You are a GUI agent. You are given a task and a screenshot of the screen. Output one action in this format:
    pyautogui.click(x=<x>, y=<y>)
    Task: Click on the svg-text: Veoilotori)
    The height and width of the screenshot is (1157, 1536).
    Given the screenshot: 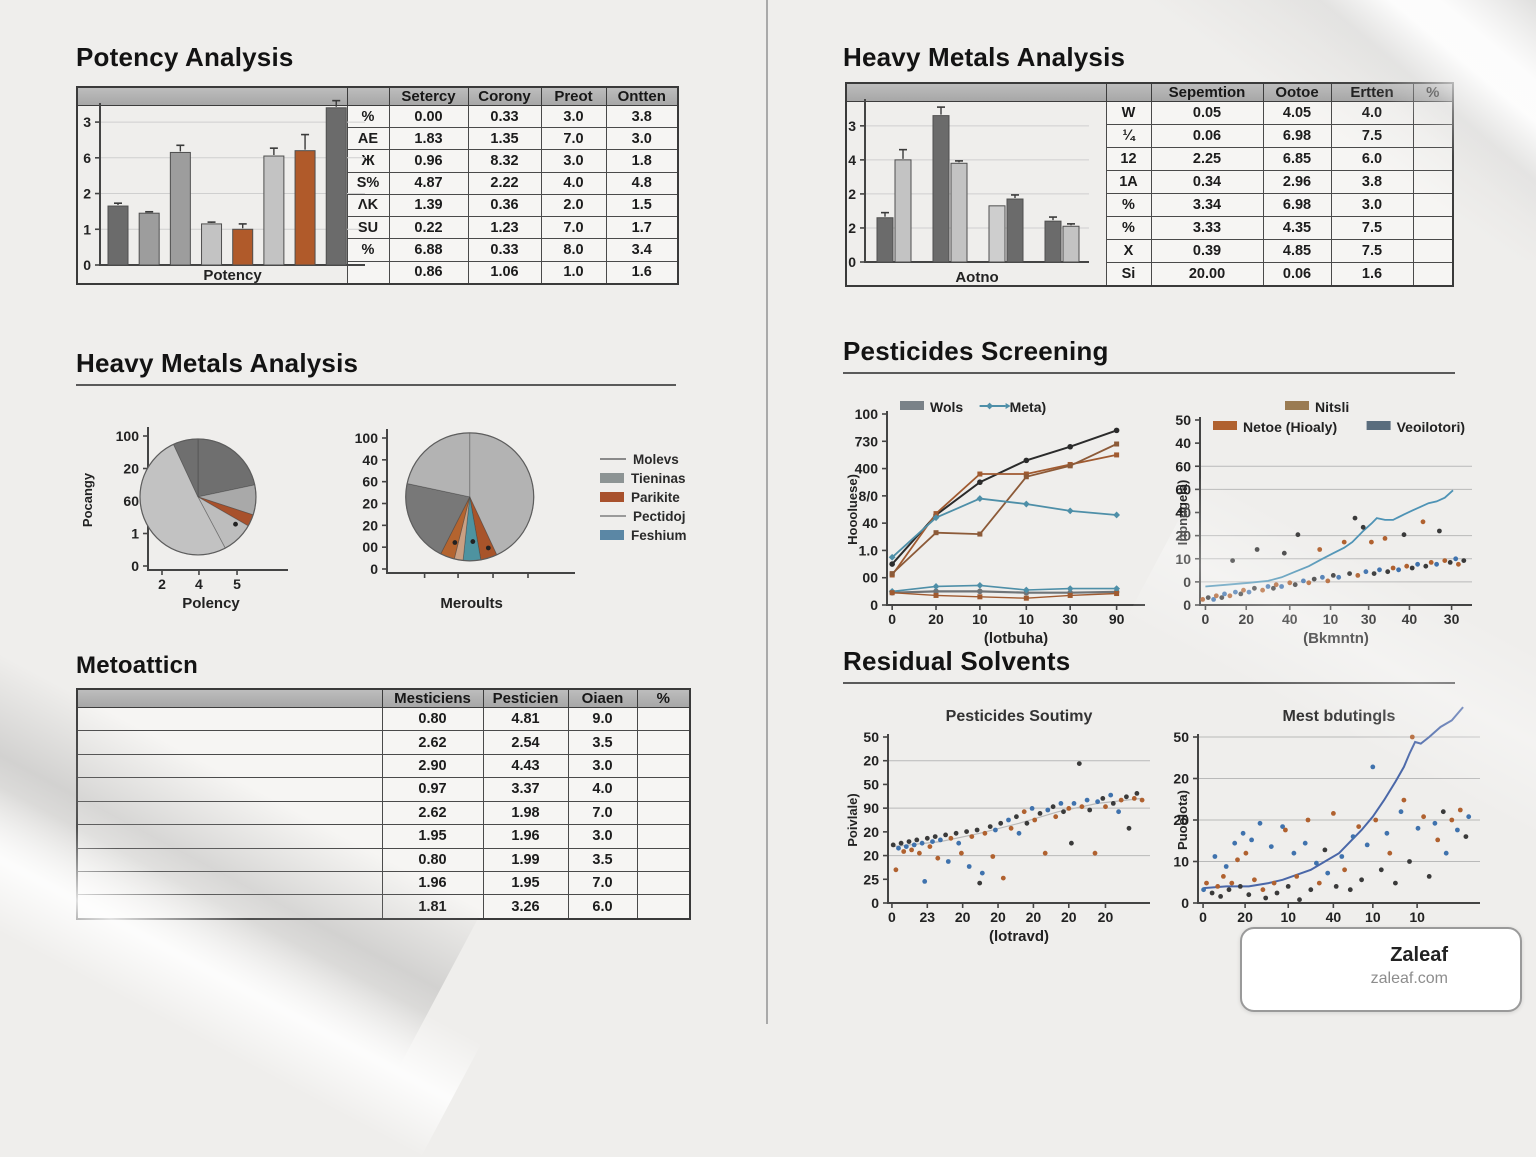 What is the action you would take?
    pyautogui.click(x=1431, y=427)
    